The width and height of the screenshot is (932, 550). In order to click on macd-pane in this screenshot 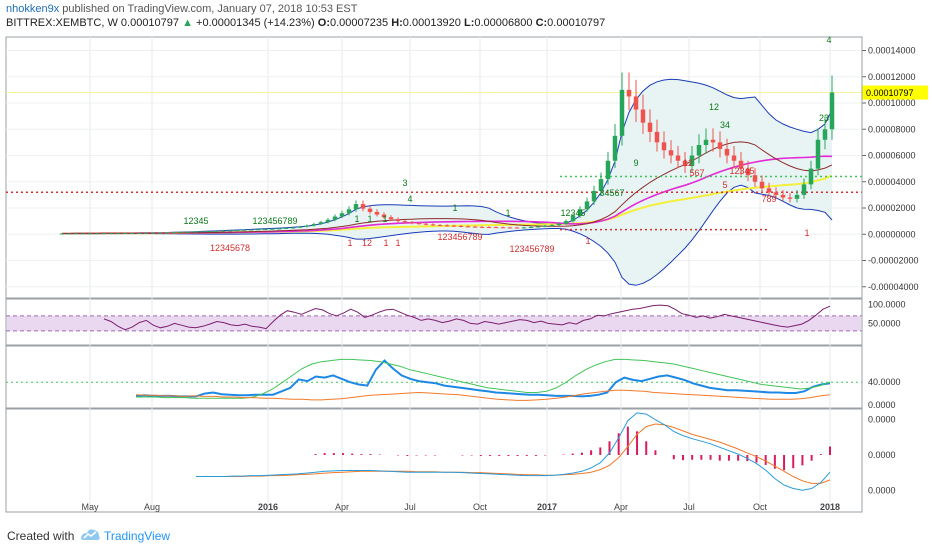, I will do `click(513, 451)`.